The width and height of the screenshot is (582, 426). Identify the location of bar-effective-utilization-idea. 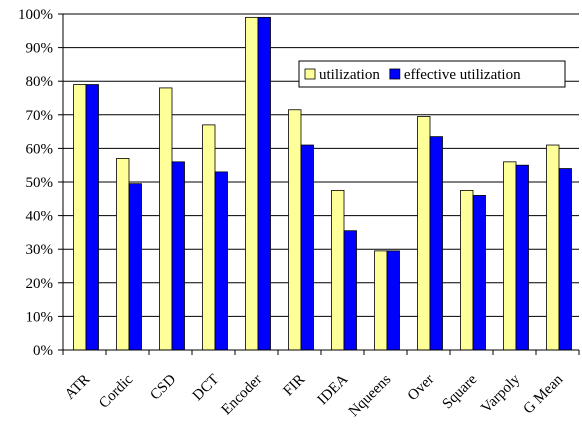
(350, 290).